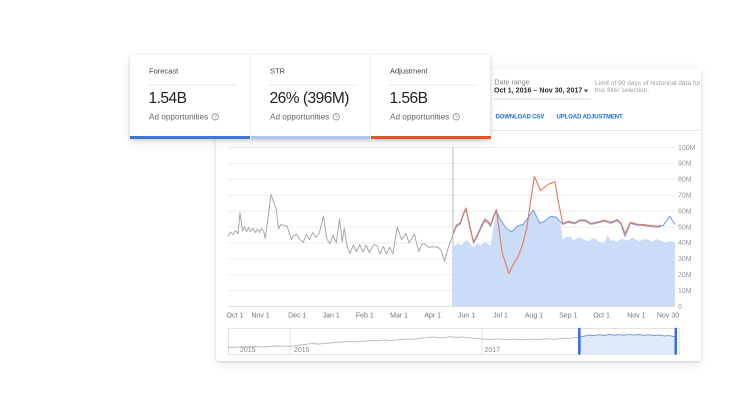 The height and width of the screenshot is (420, 733). I want to click on svg-text: 100M, so click(687, 148).